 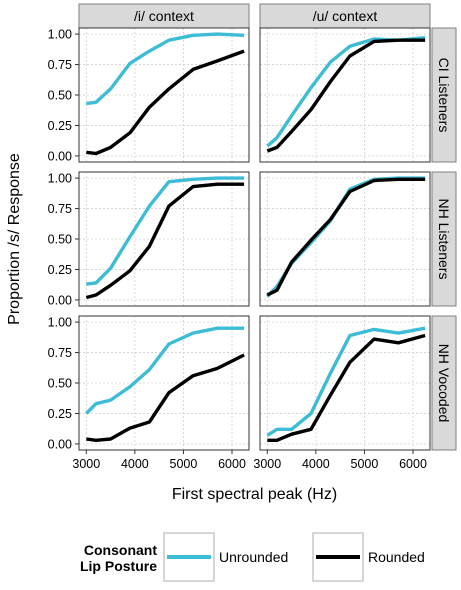 I want to click on column-strip-label: /i/ context, so click(x=164, y=16).